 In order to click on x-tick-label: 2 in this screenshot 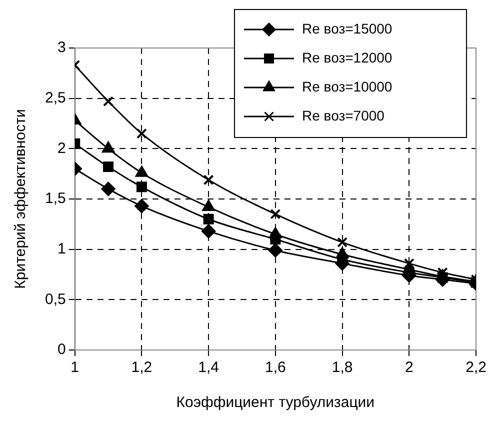, I will do `click(409, 367)`.